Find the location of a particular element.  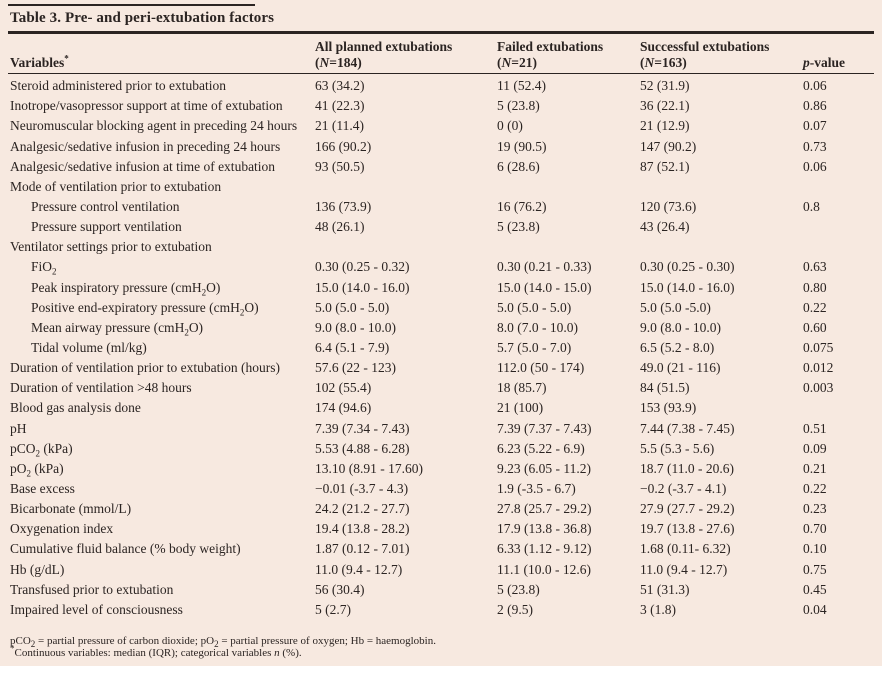

row-label: Bicarbonate (mmol/L) is located at coordinates (71, 509).